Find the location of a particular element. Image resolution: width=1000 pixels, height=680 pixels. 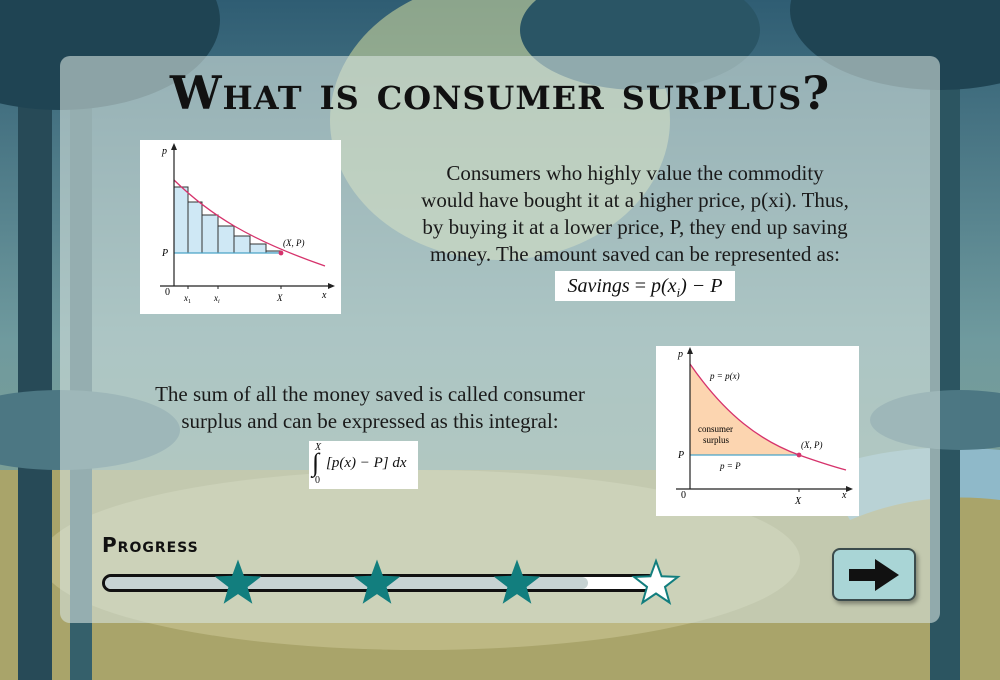

surplus-label-2: surplus is located at coordinates (716, 440).